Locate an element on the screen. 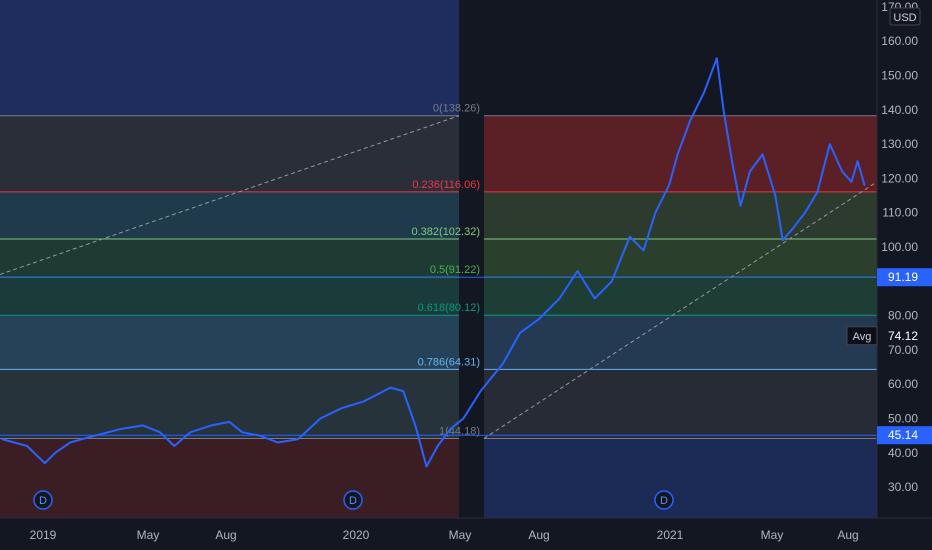  fib-label: 1(44.18) is located at coordinates (459, 431).